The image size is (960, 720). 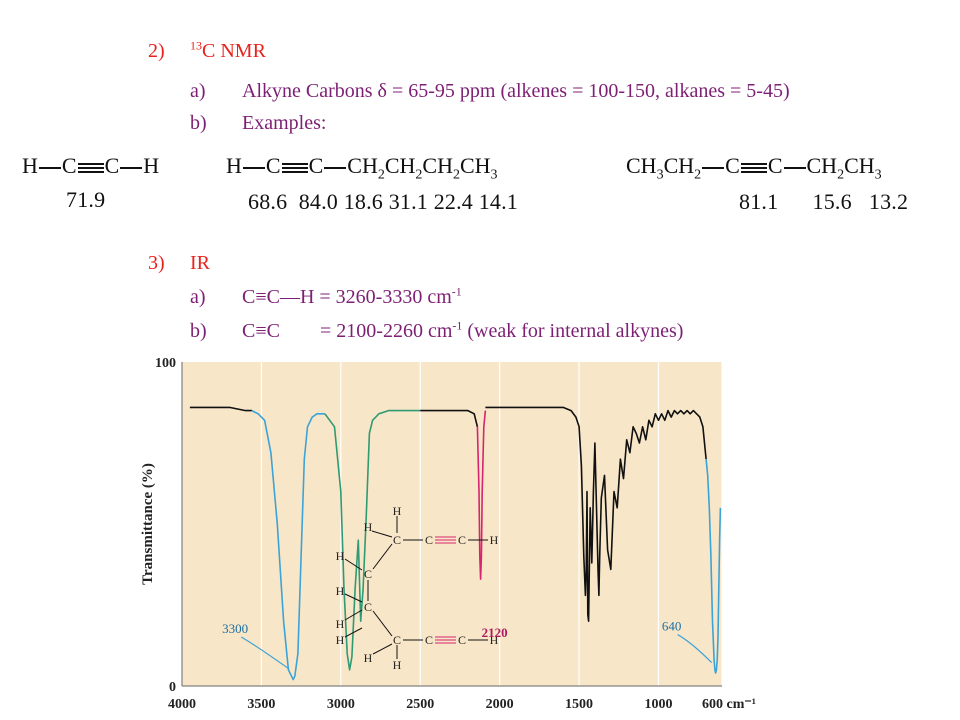 I want to click on atom-C-12: C, so click(x=397, y=640).